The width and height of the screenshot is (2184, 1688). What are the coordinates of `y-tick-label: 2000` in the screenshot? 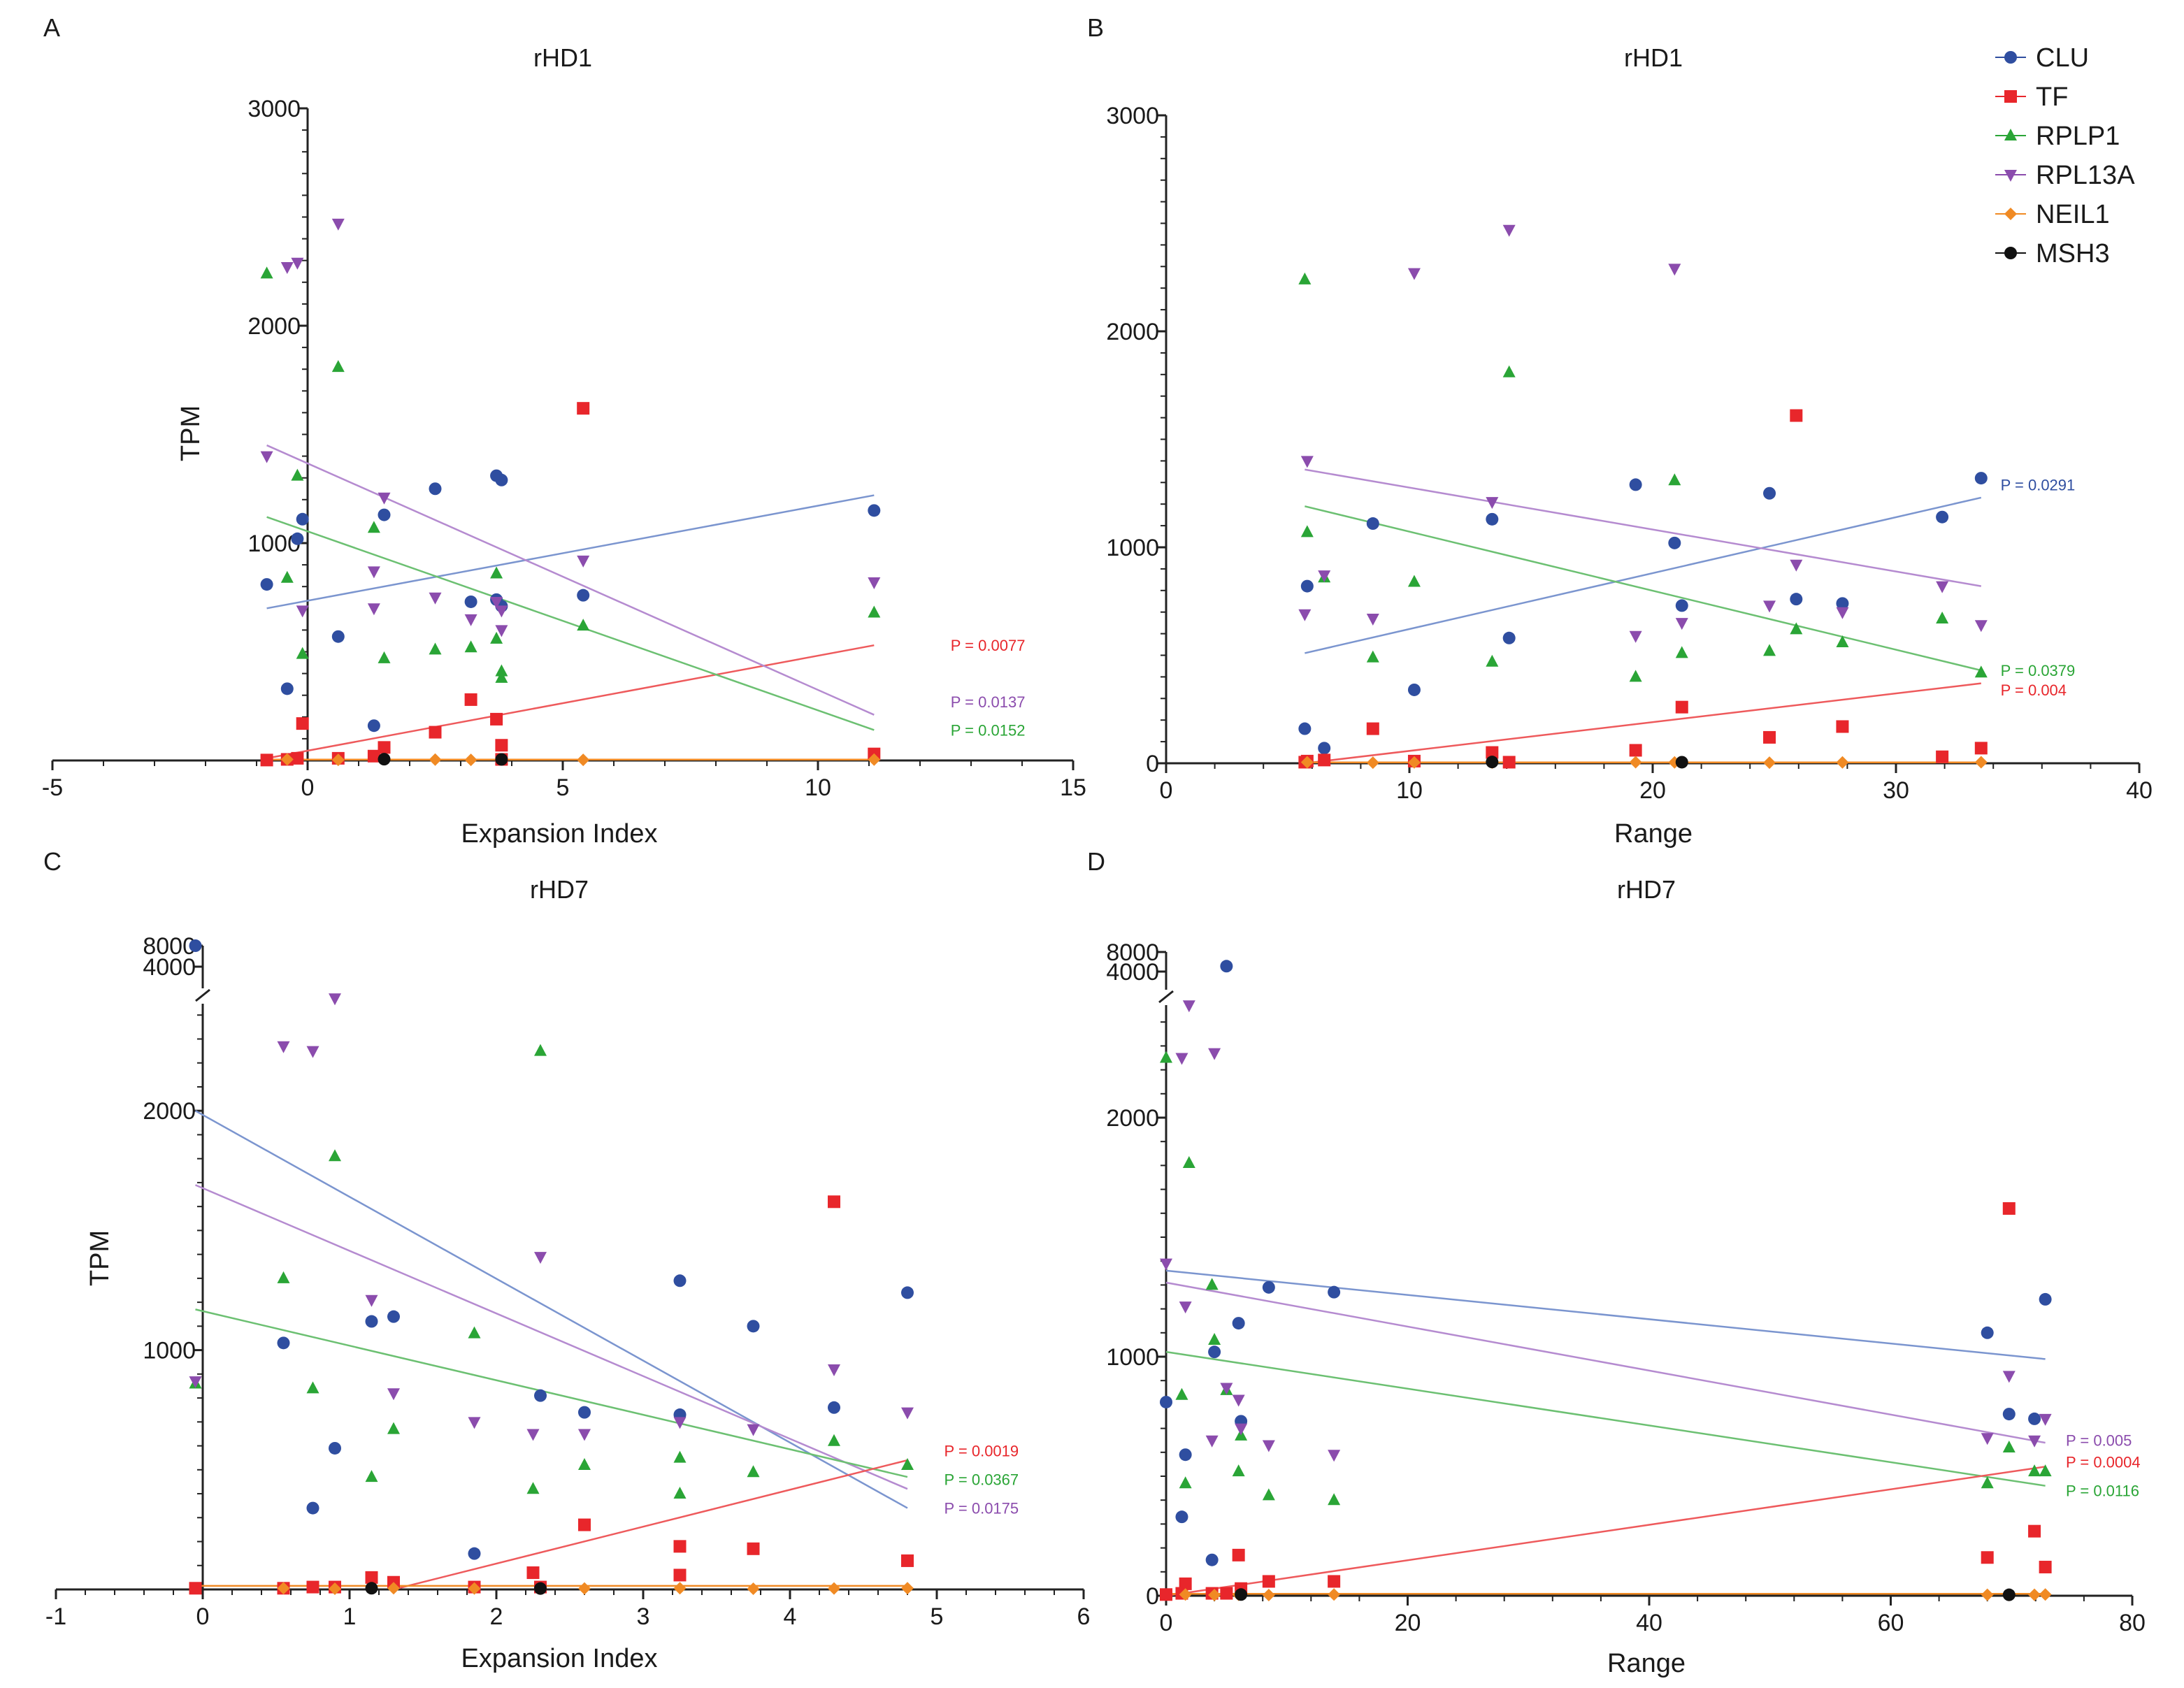 It's located at (1132, 332).